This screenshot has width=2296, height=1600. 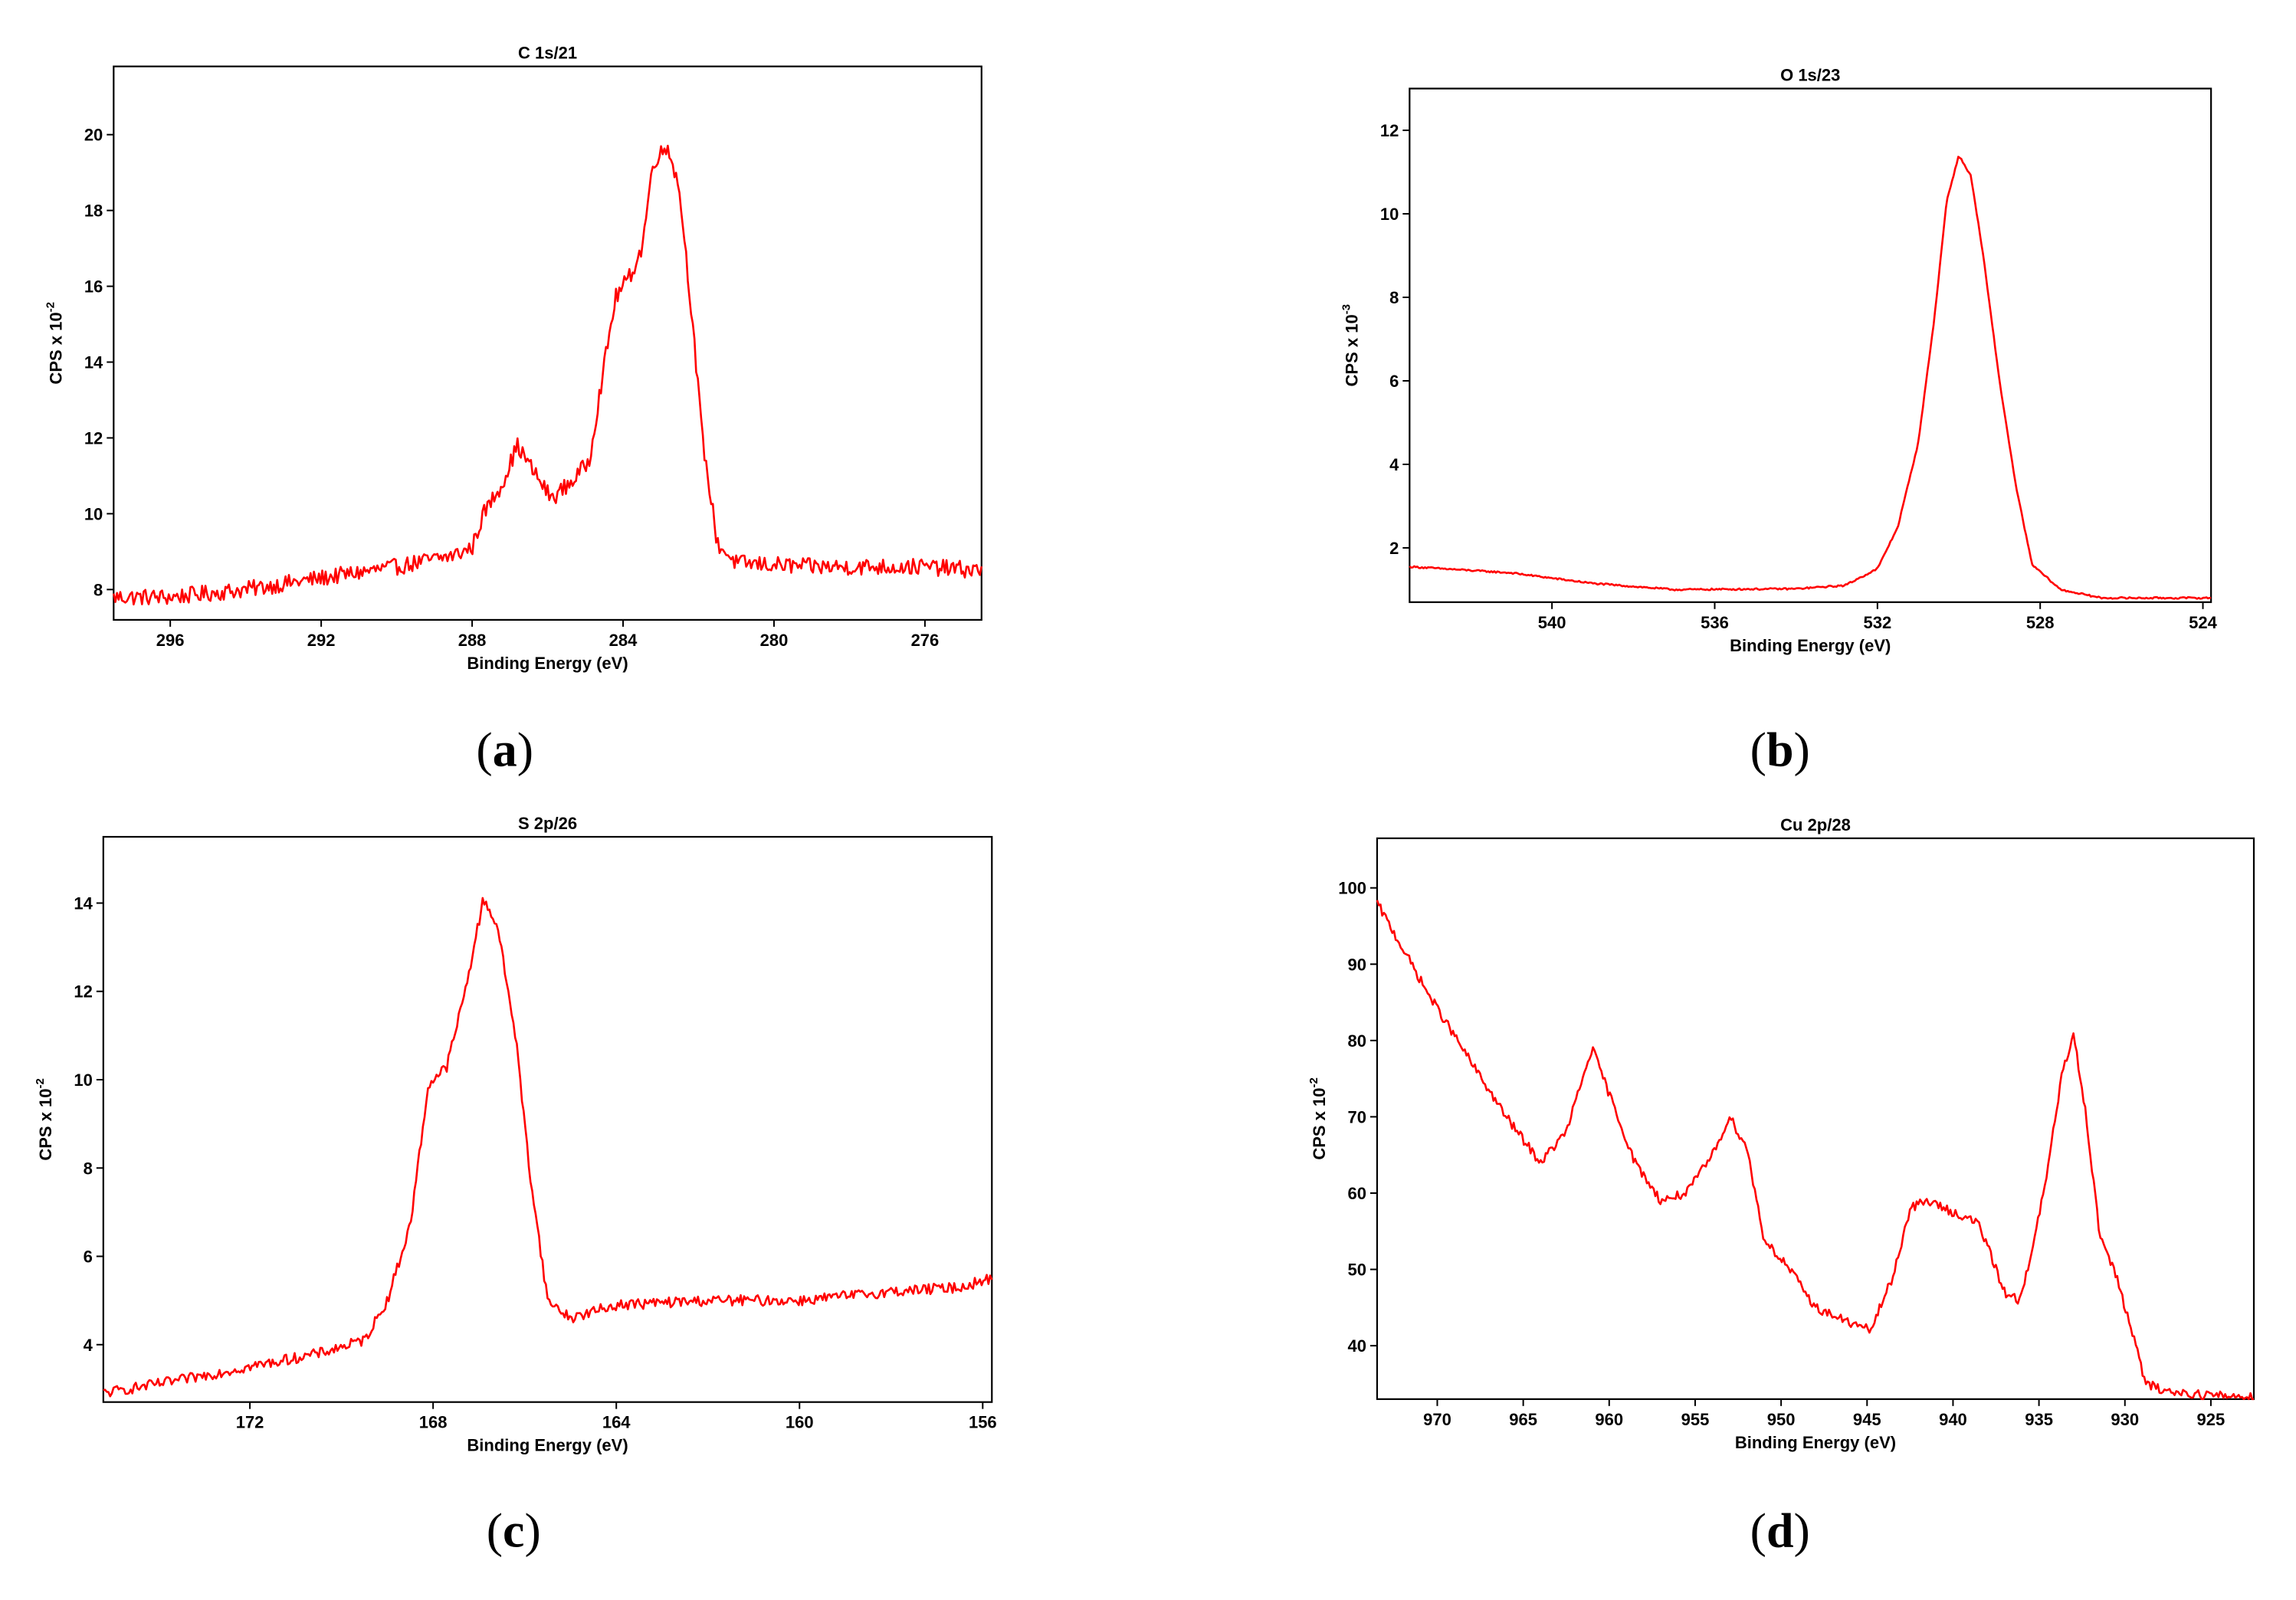 I want to click on y-tick-label: 70, so click(x=1356, y=1116).